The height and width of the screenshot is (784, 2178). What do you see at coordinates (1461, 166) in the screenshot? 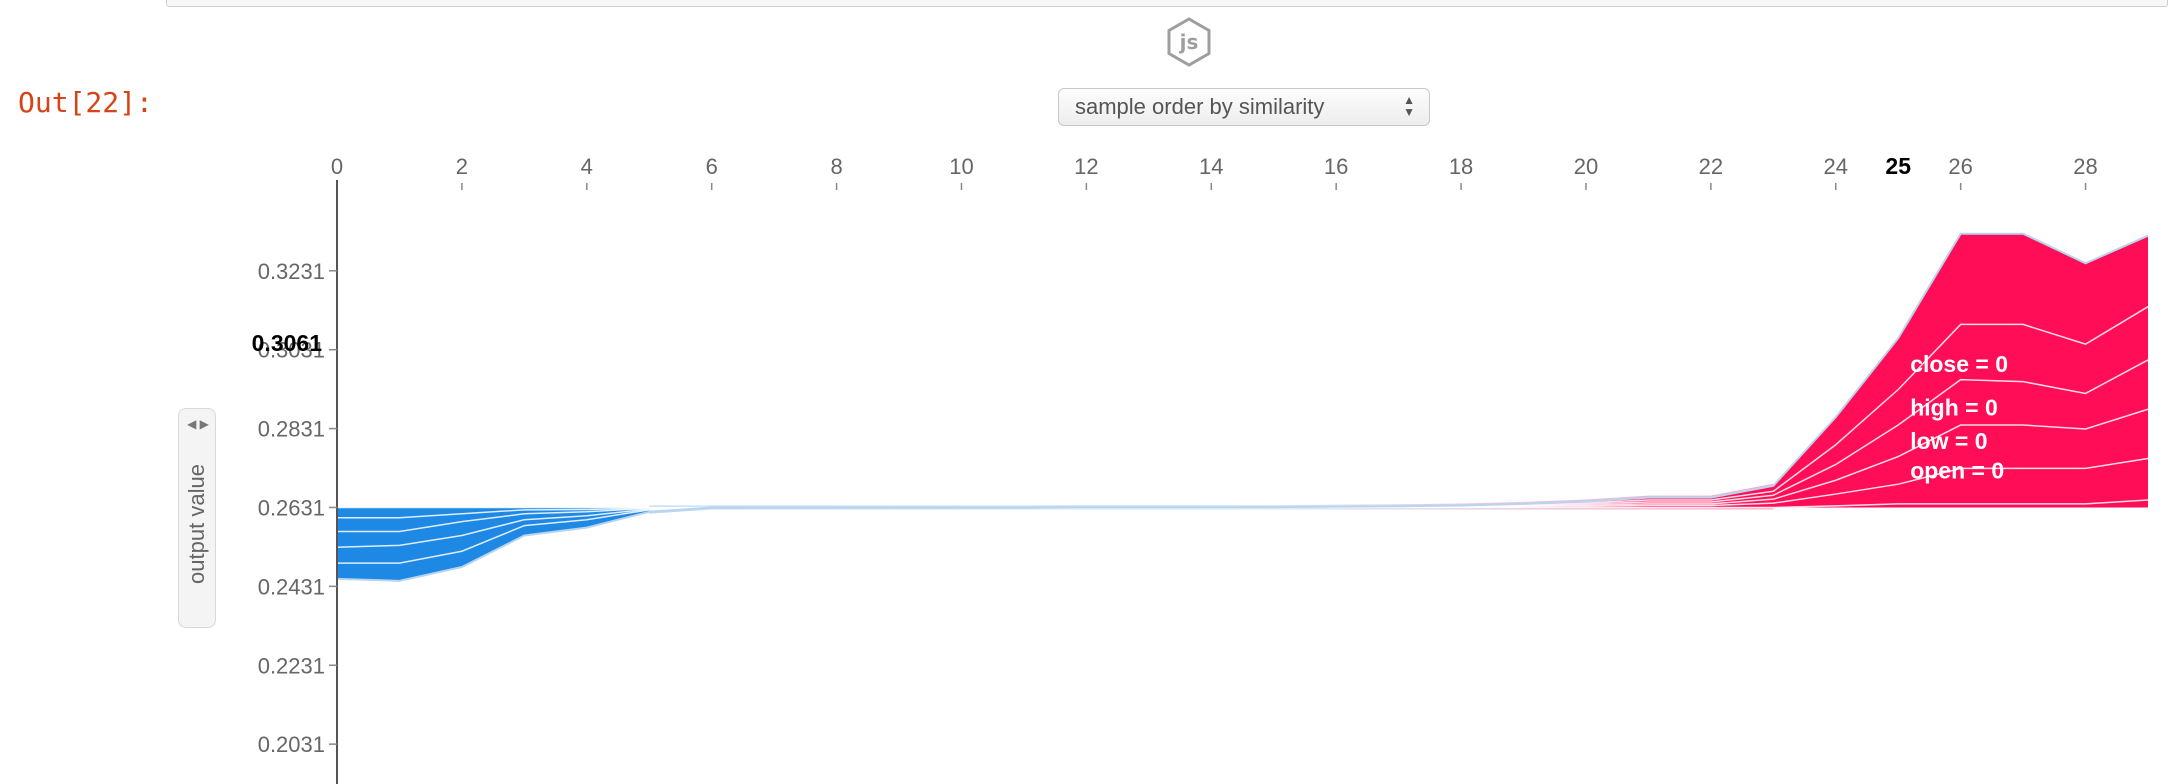
I see `x-tick-label: 18` at bounding box center [1461, 166].